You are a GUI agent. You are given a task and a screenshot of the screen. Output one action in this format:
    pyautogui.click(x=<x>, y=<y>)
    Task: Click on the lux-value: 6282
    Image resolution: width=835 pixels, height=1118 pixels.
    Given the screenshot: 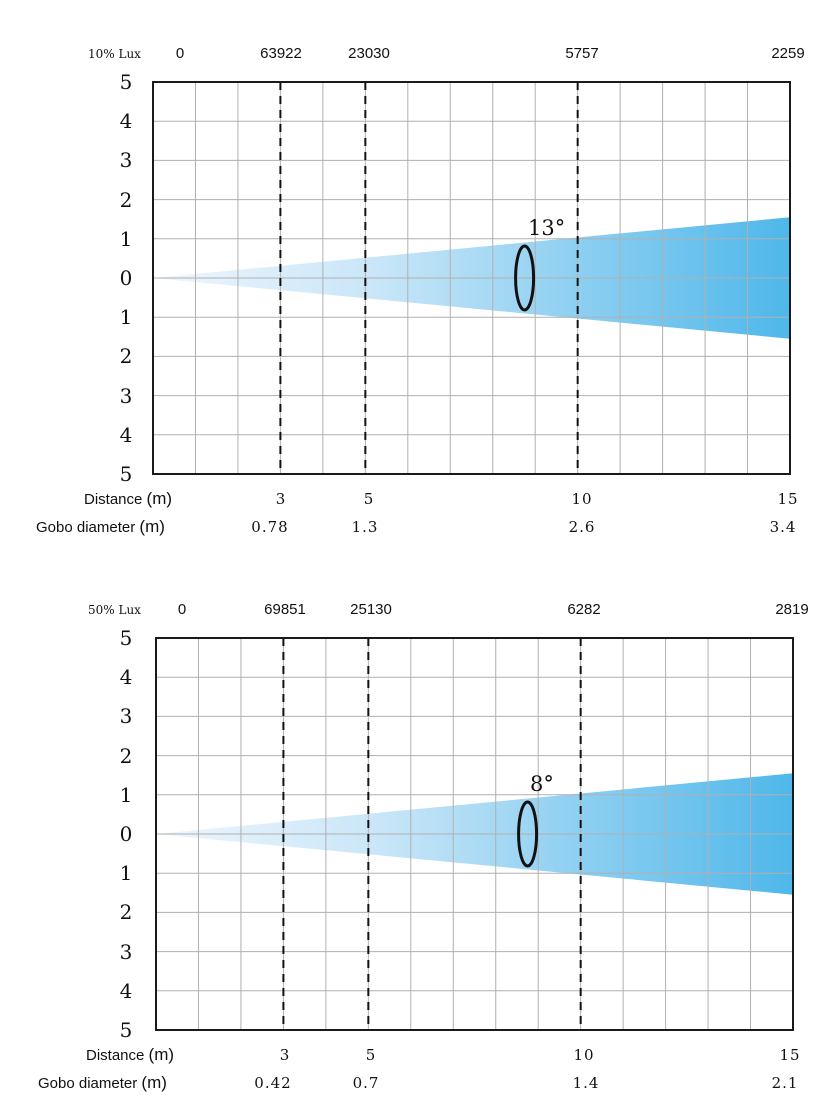 What is the action you would take?
    pyautogui.click(x=584, y=609)
    